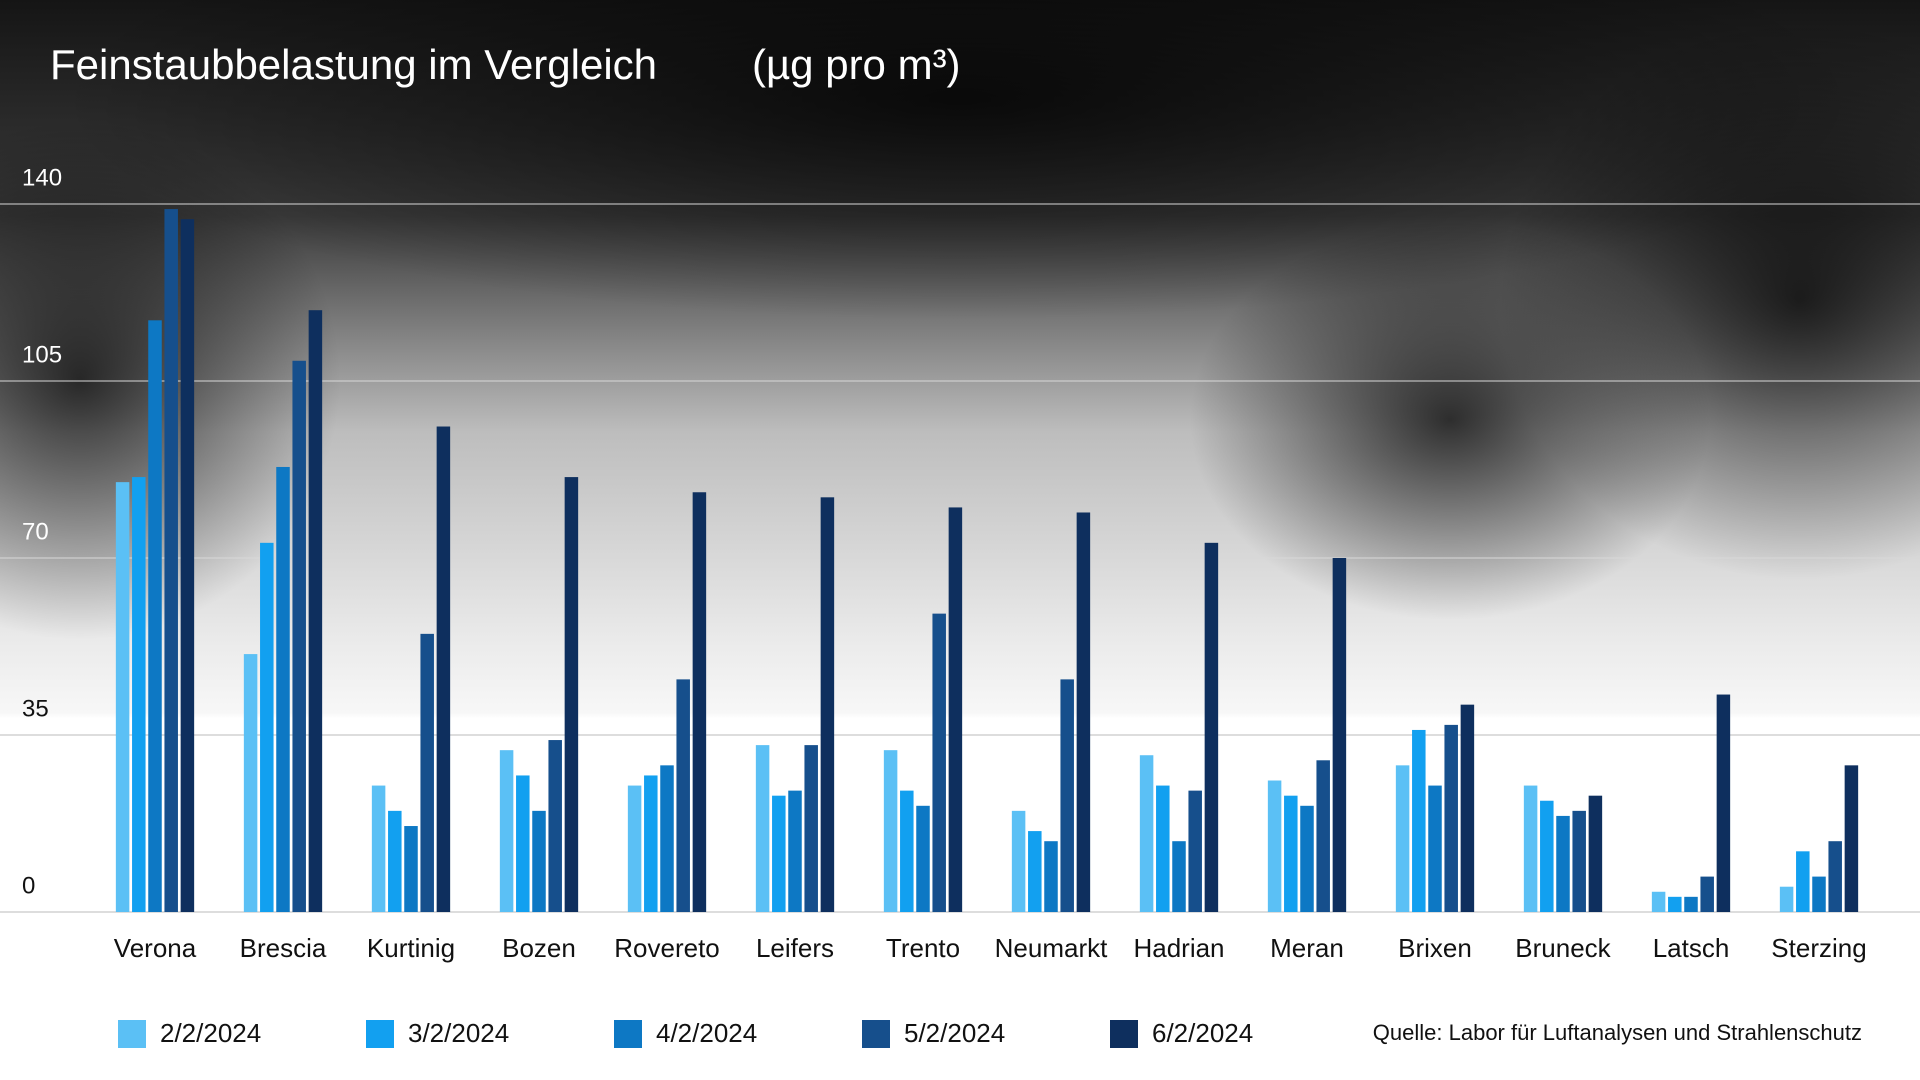  I want to click on x-tick-label: Latsch, so click(1691, 948).